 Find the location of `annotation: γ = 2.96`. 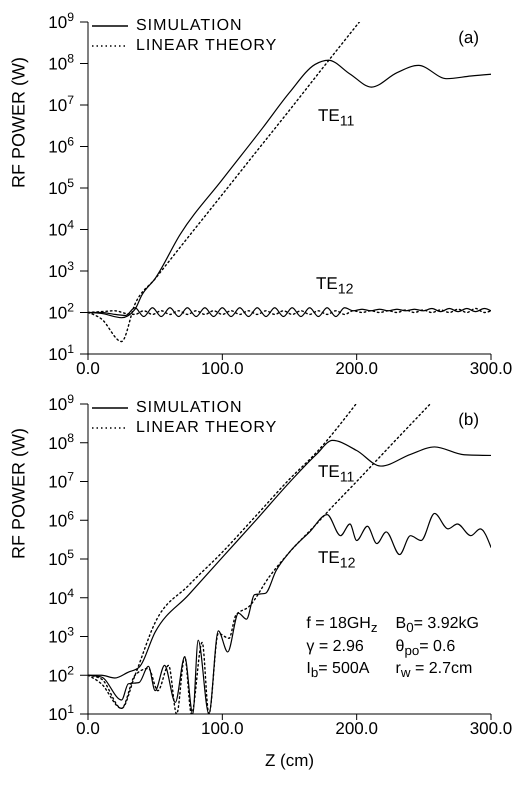

annotation: γ = 2.96 is located at coordinates (335, 647).